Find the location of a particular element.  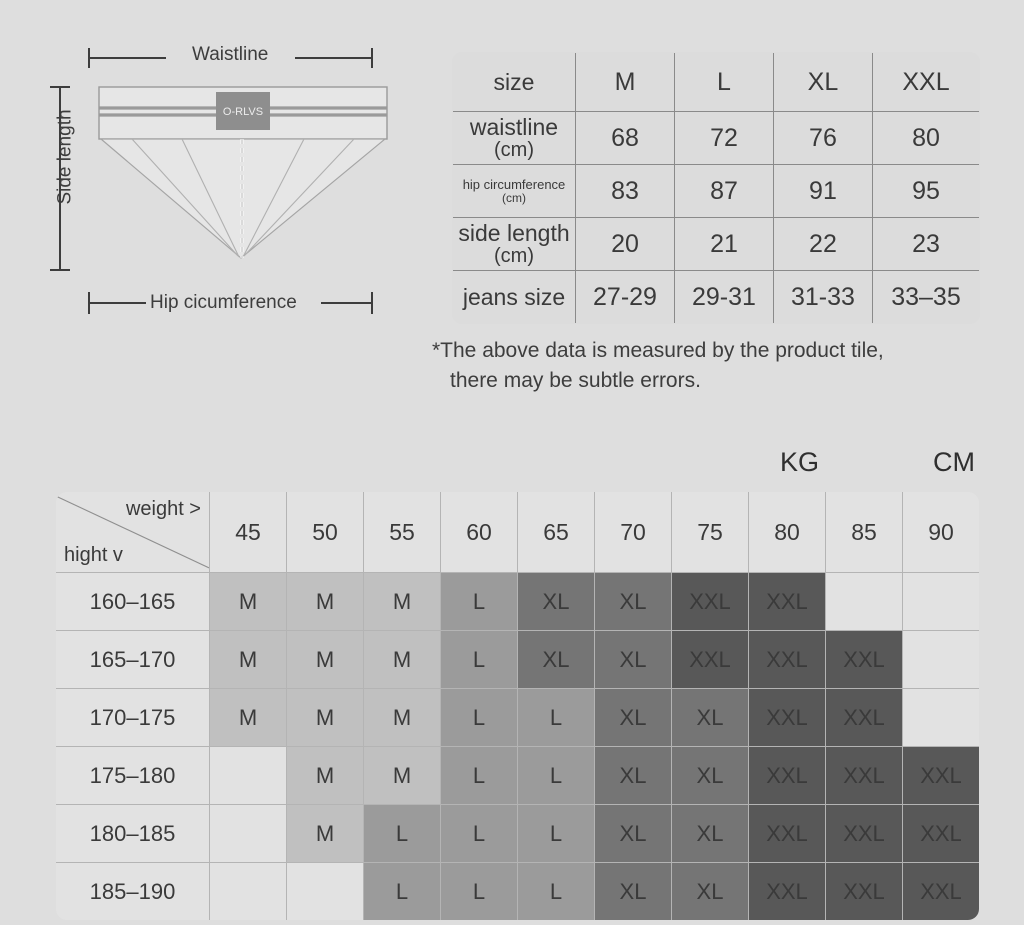

spec-row-hip-circumference: hip circumference (cm) 83 87 91 95 is located at coordinates (716, 191).